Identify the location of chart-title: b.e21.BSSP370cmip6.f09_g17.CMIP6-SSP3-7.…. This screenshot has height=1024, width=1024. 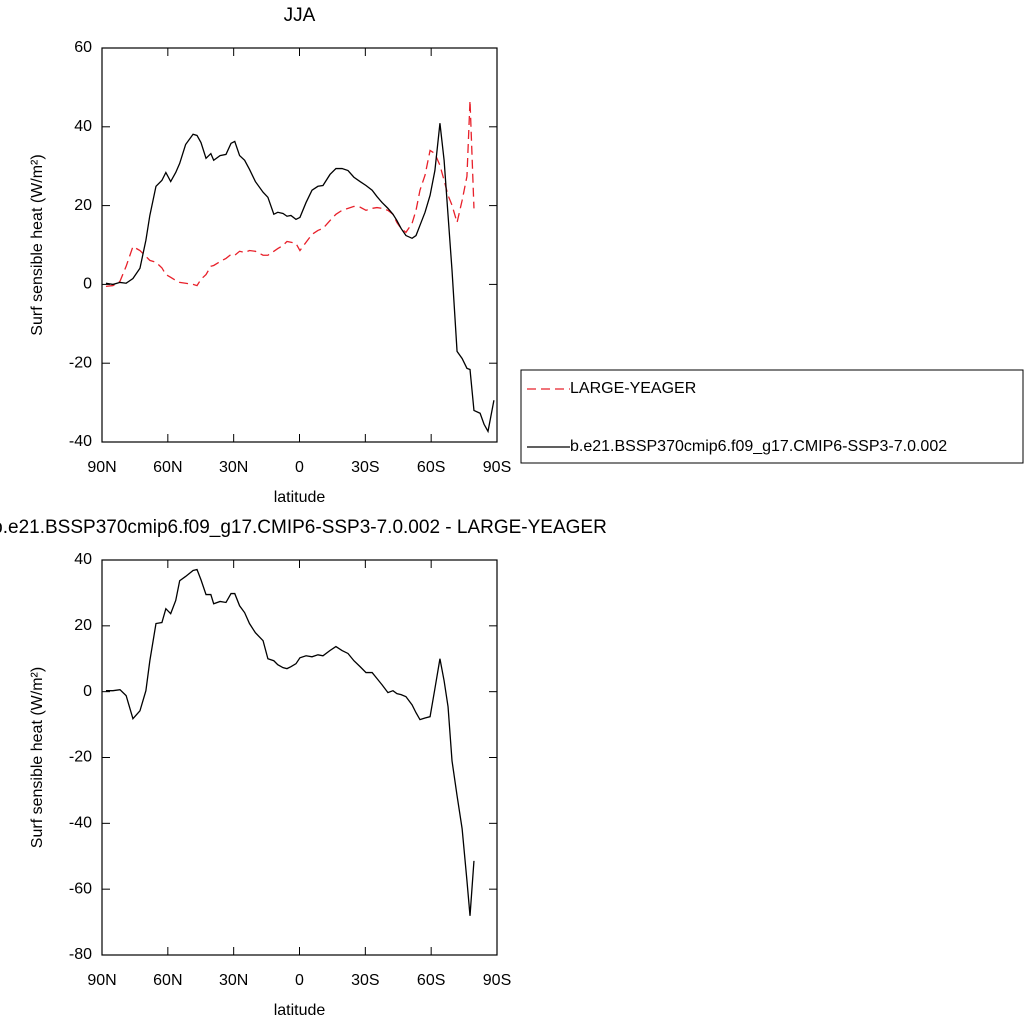
(303, 527).